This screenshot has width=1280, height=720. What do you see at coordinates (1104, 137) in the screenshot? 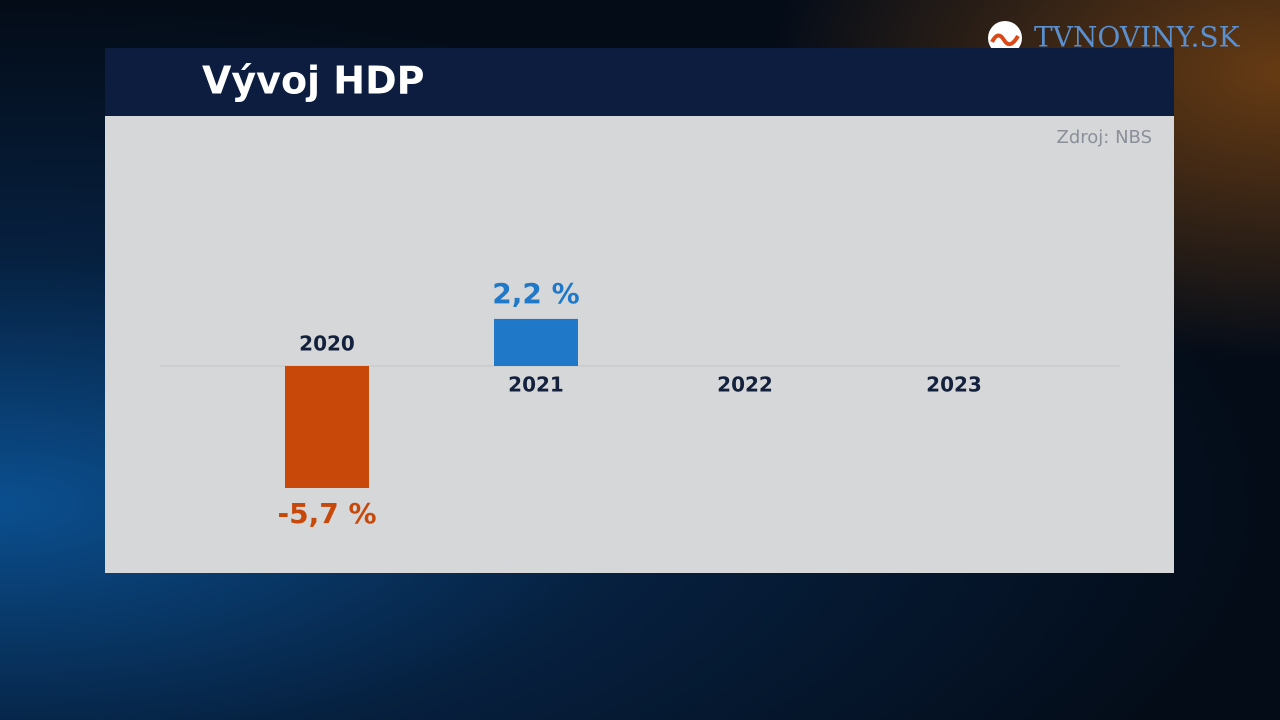
I see `source: Zdroj: NBS` at bounding box center [1104, 137].